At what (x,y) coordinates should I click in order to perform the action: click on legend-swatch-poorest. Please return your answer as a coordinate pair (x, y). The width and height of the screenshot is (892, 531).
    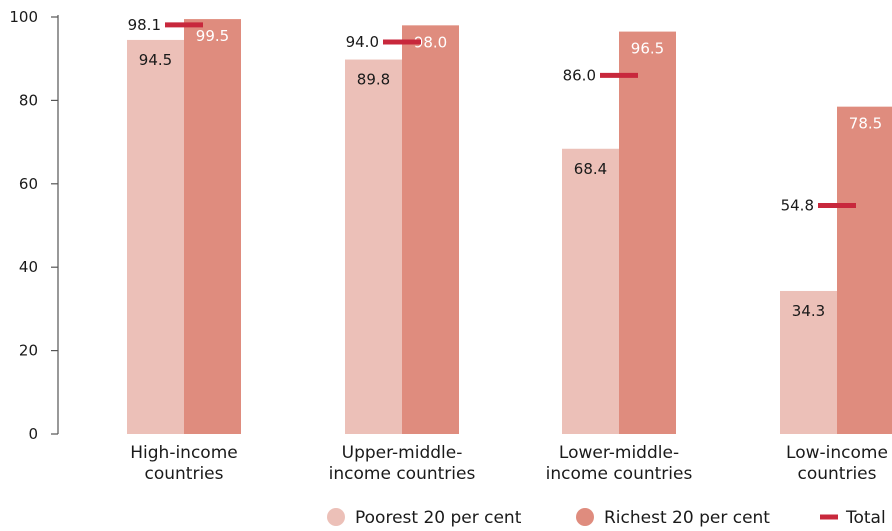
    Looking at the image, I should click on (336, 517).